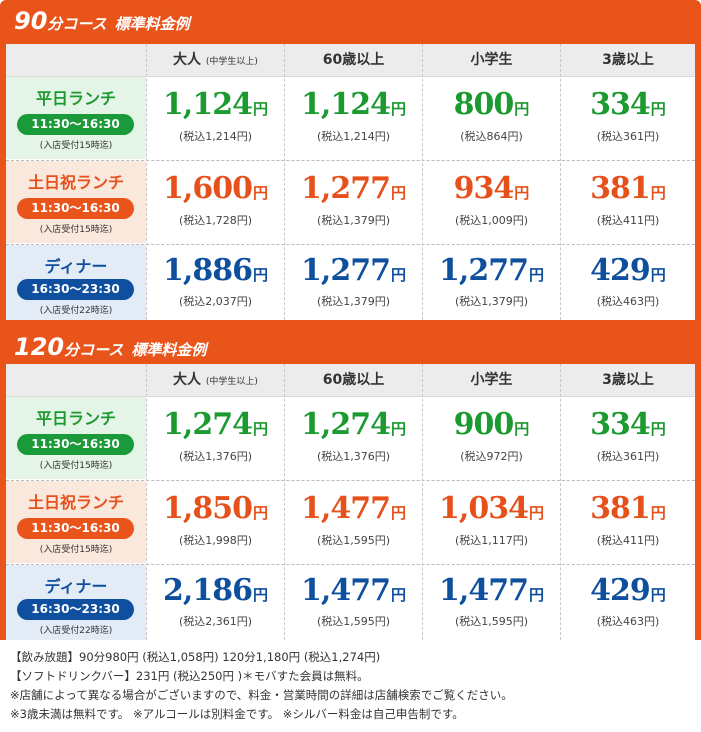  I want to click on row-label-name: 平日ランチ, so click(75, 98).